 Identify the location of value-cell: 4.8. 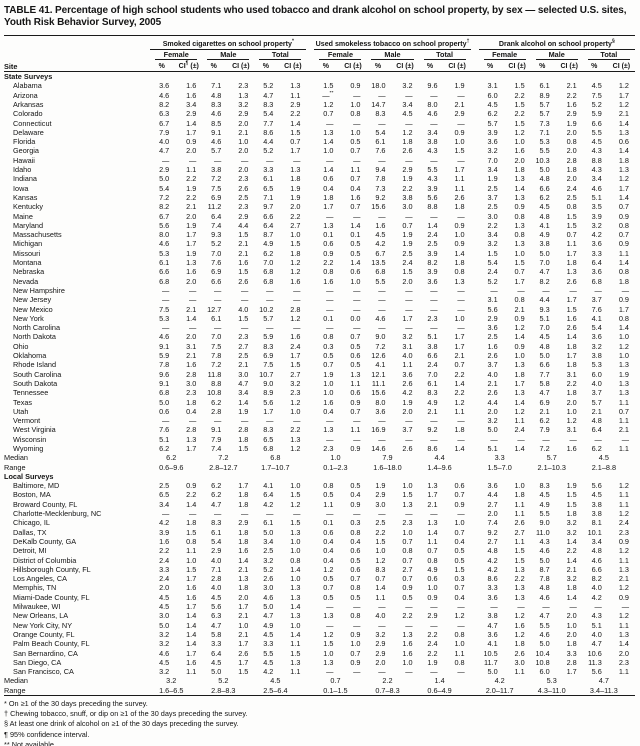
(544, 346).